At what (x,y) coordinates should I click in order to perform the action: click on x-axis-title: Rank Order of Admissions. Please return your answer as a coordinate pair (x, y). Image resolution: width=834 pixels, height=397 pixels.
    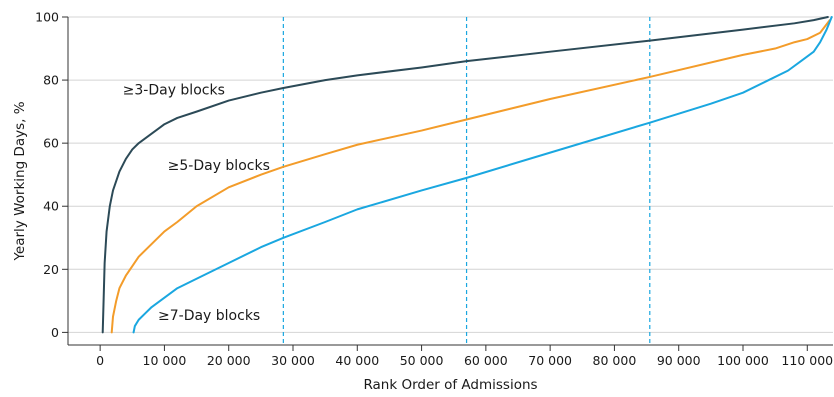
    Looking at the image, I should click on (450, 385).